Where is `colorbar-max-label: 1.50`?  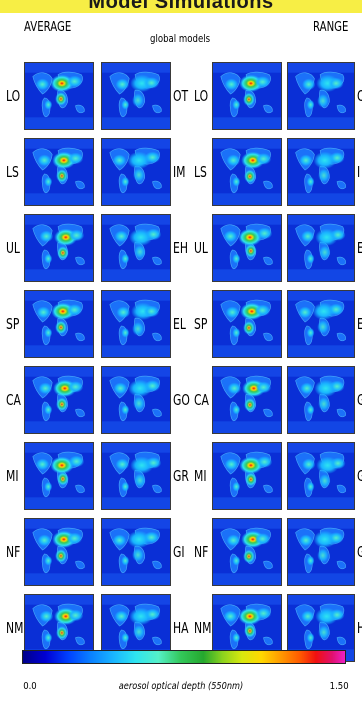
colorbar-max-label: 1.50 is located at coordinates (339, 686).